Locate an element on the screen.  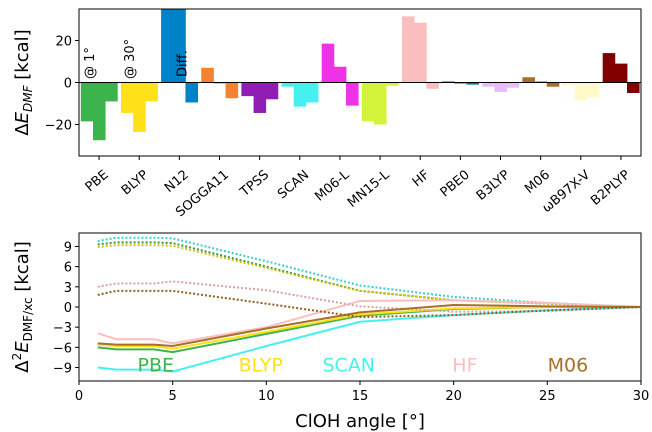
category-label: HF is located at coordinates (421, 179).